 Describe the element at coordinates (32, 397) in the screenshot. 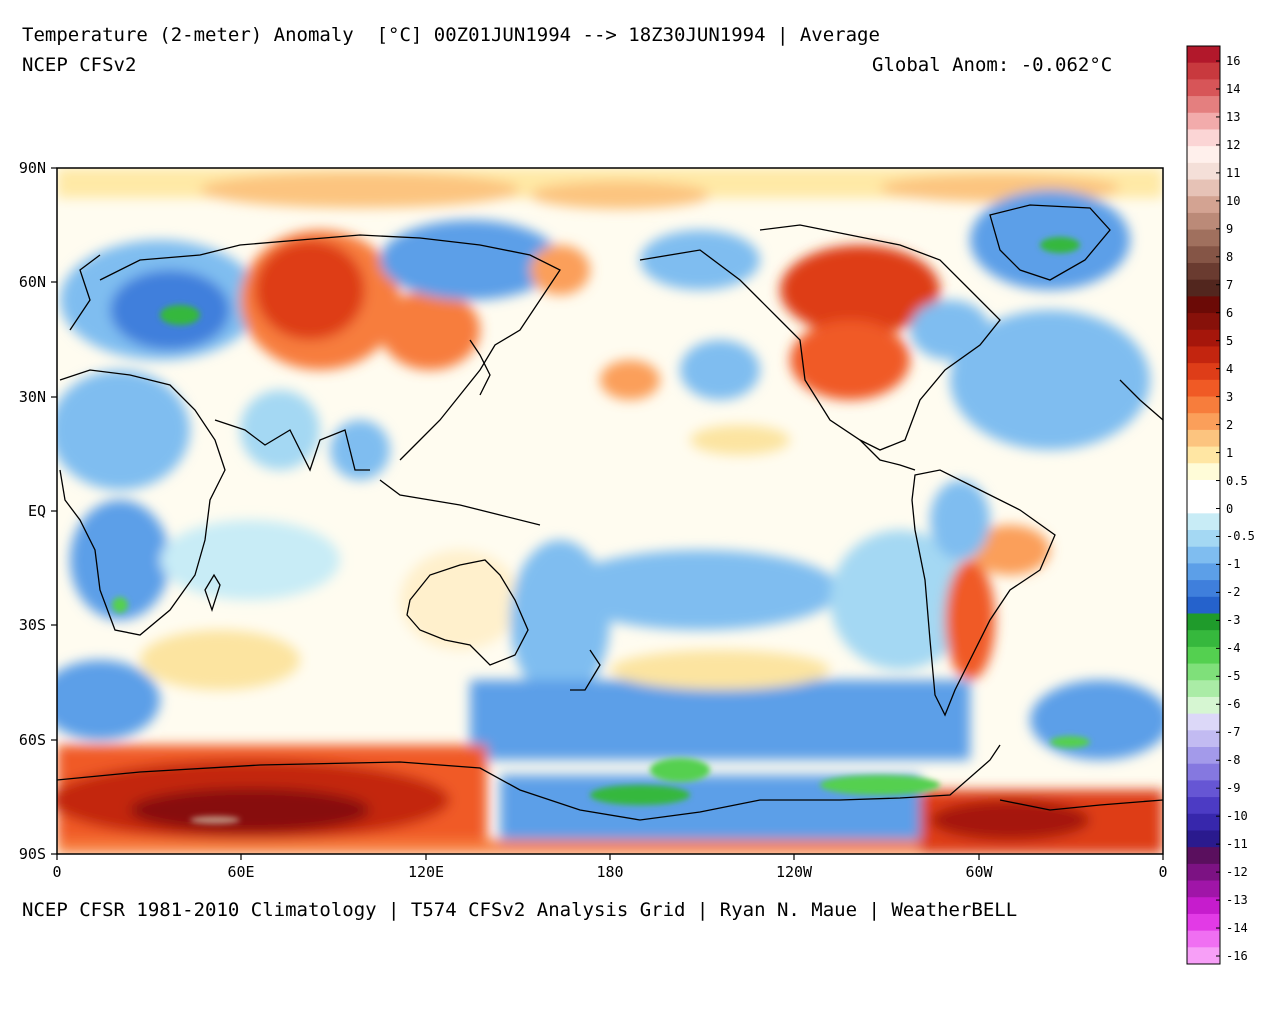

I see `lat-label: 30N` at that location.